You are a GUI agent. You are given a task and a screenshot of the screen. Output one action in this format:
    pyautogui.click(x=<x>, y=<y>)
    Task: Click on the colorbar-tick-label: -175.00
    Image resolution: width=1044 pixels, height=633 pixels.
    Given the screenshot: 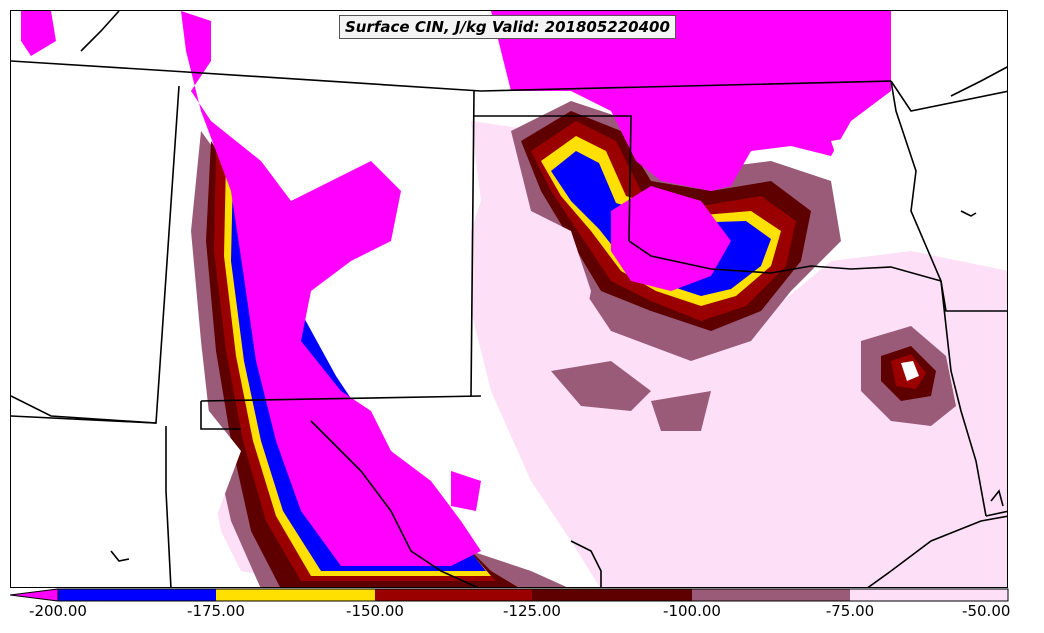 What is the action you would take?
    pyautogui.click(x=216, y=611)
    